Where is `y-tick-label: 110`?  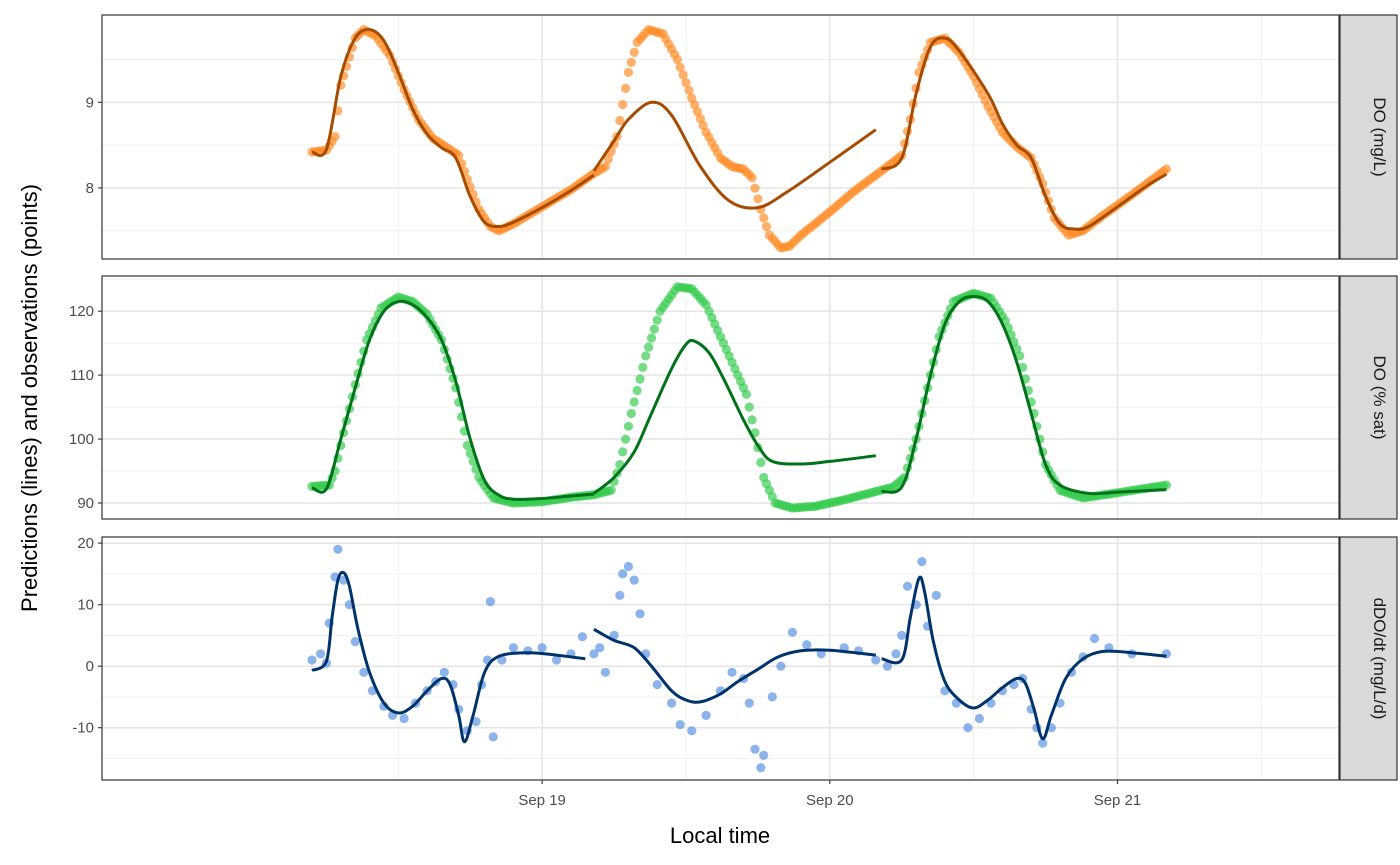
y-tick-label: 110 is located at coordinates (82, 375).